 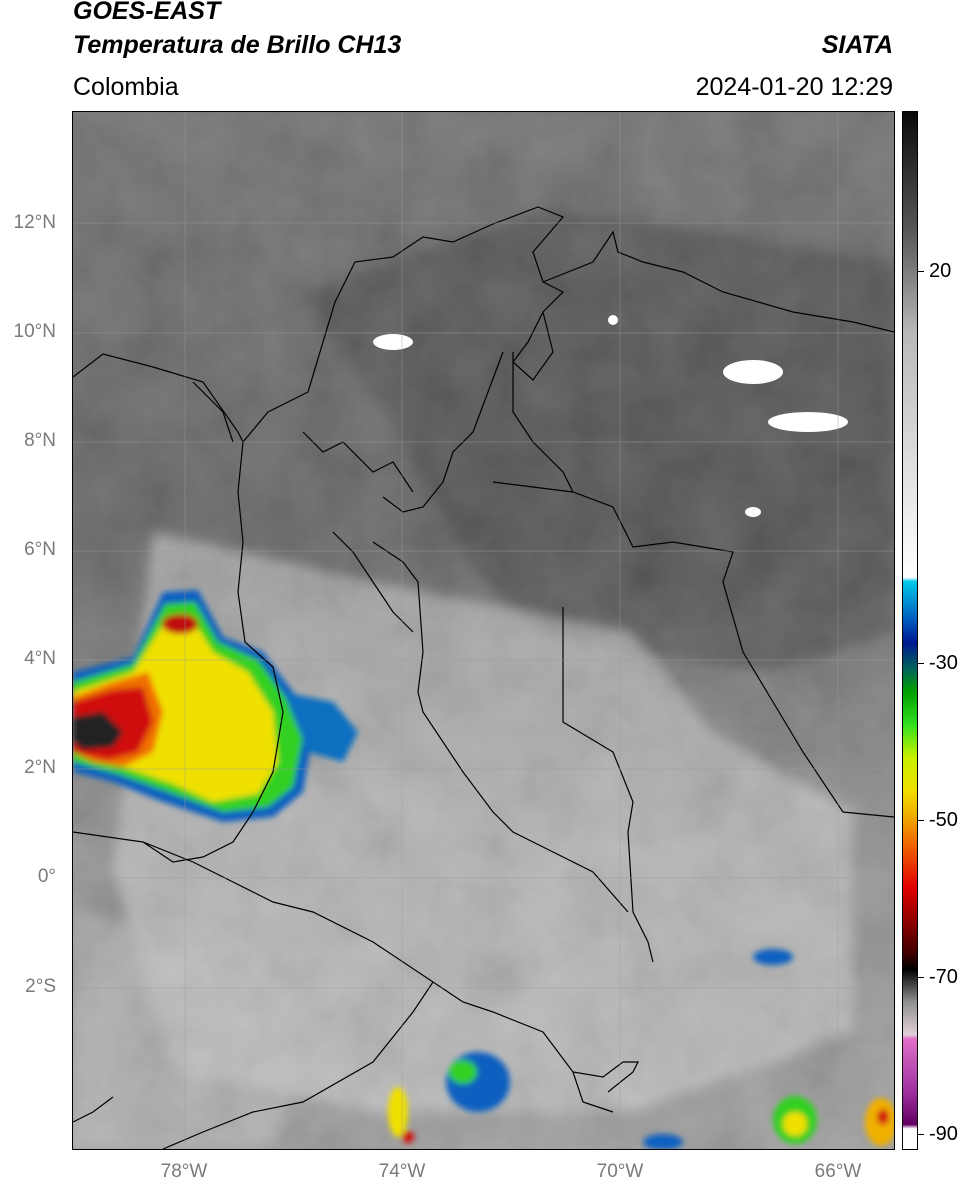 I want to click on lon-label-78w: 78°W, so click(x=184, y=1171).